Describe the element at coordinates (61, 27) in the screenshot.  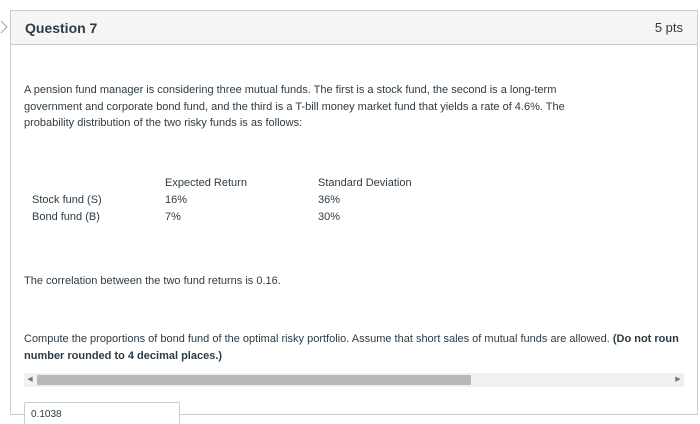
I see `question-title: Question 7` at that location.